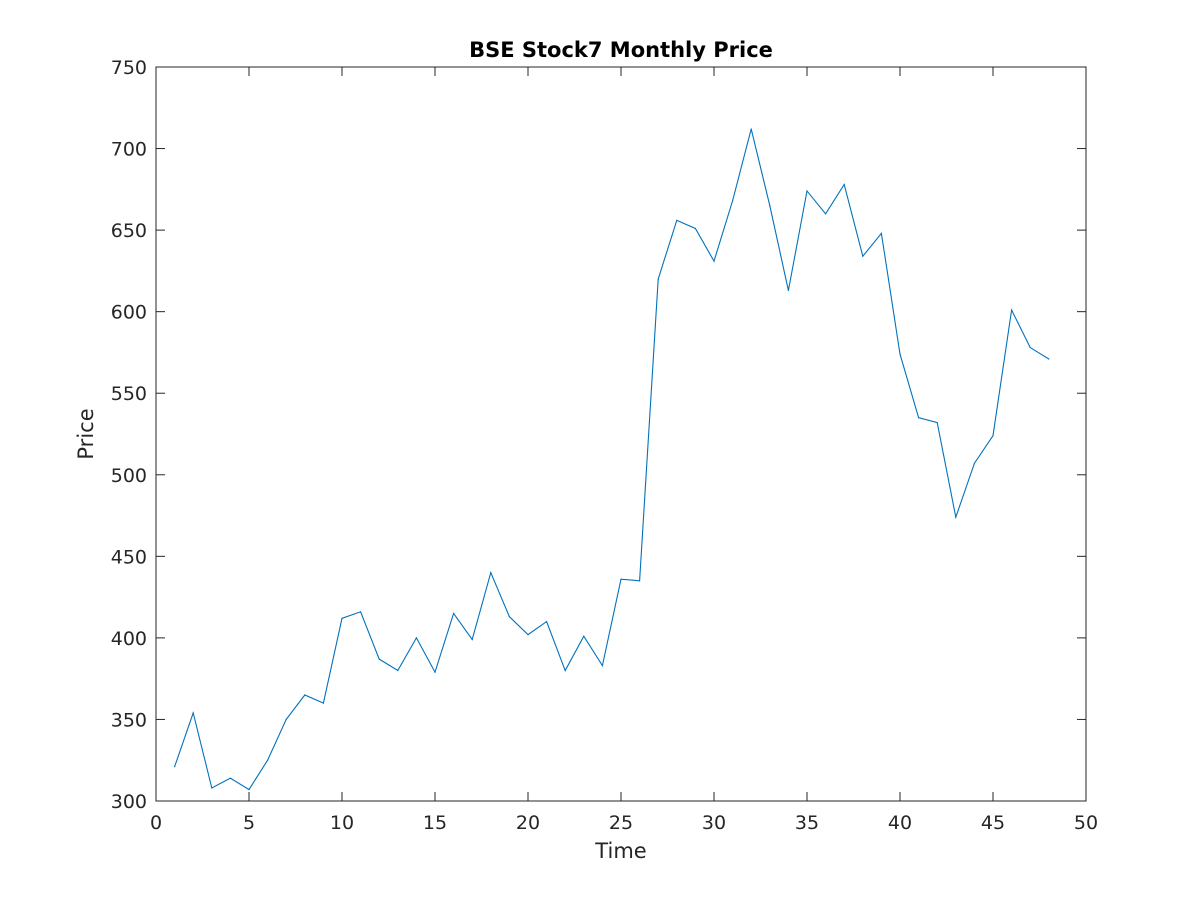  What do you see at coordinates (129, 639) in the screenshot?
I see `y-tick-label: 400` at bounding box center [129, 639].